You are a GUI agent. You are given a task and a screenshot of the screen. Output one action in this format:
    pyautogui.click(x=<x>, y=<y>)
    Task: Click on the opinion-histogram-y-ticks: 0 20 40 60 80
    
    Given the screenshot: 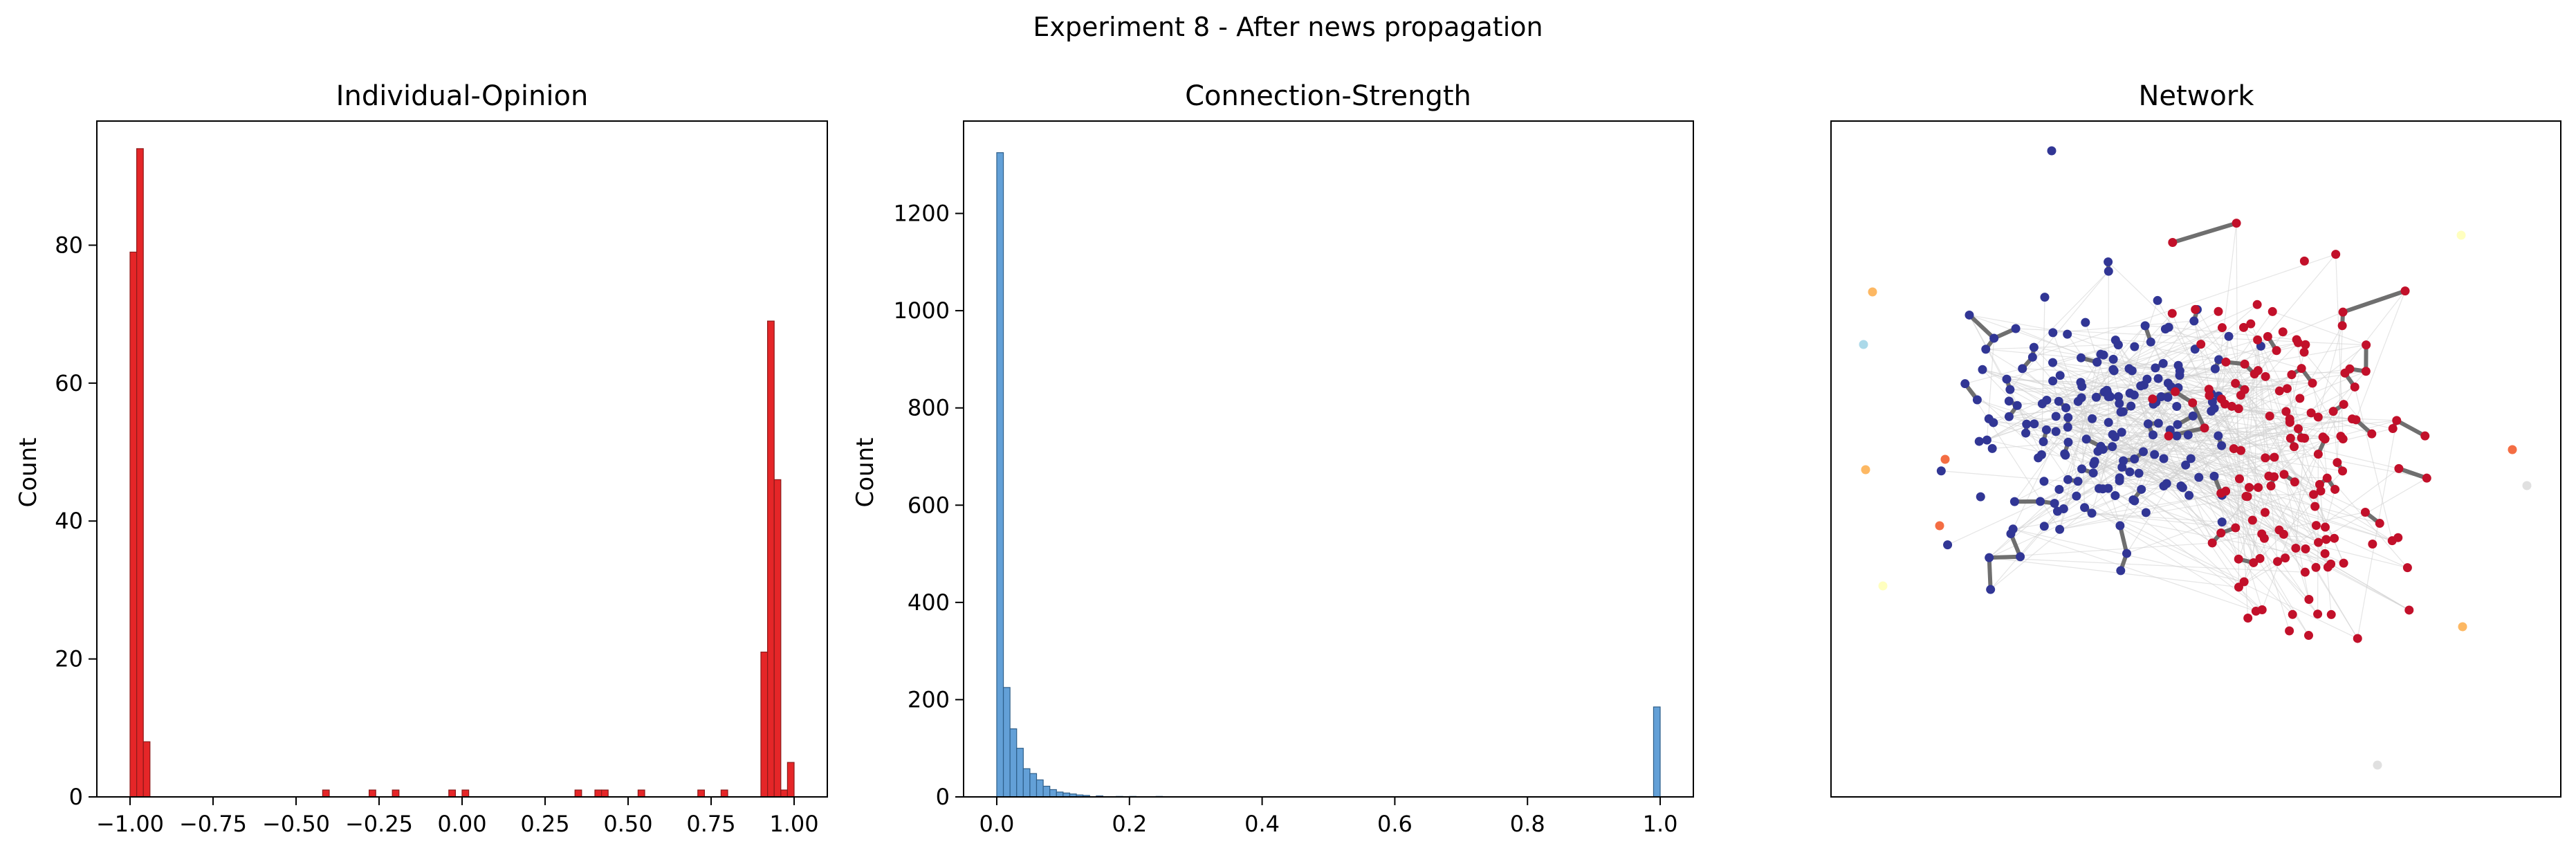 What is the action you would take?
    pyautogui.click(x=76, y=521)
    